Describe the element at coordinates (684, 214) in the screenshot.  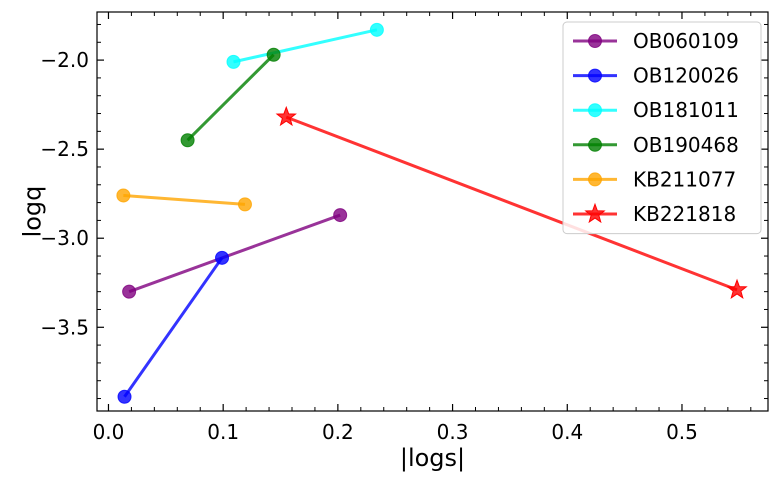
I see `legend-label: KB221818` at that location.